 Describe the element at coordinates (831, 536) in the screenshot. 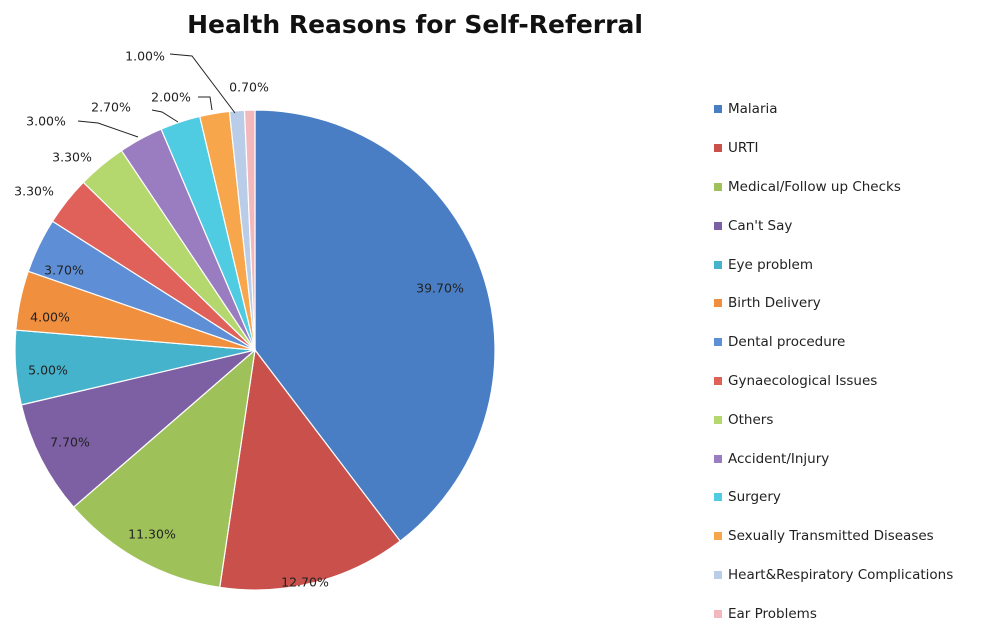

I see `legend-label: Sexually Transmitted Diseases` at that location.